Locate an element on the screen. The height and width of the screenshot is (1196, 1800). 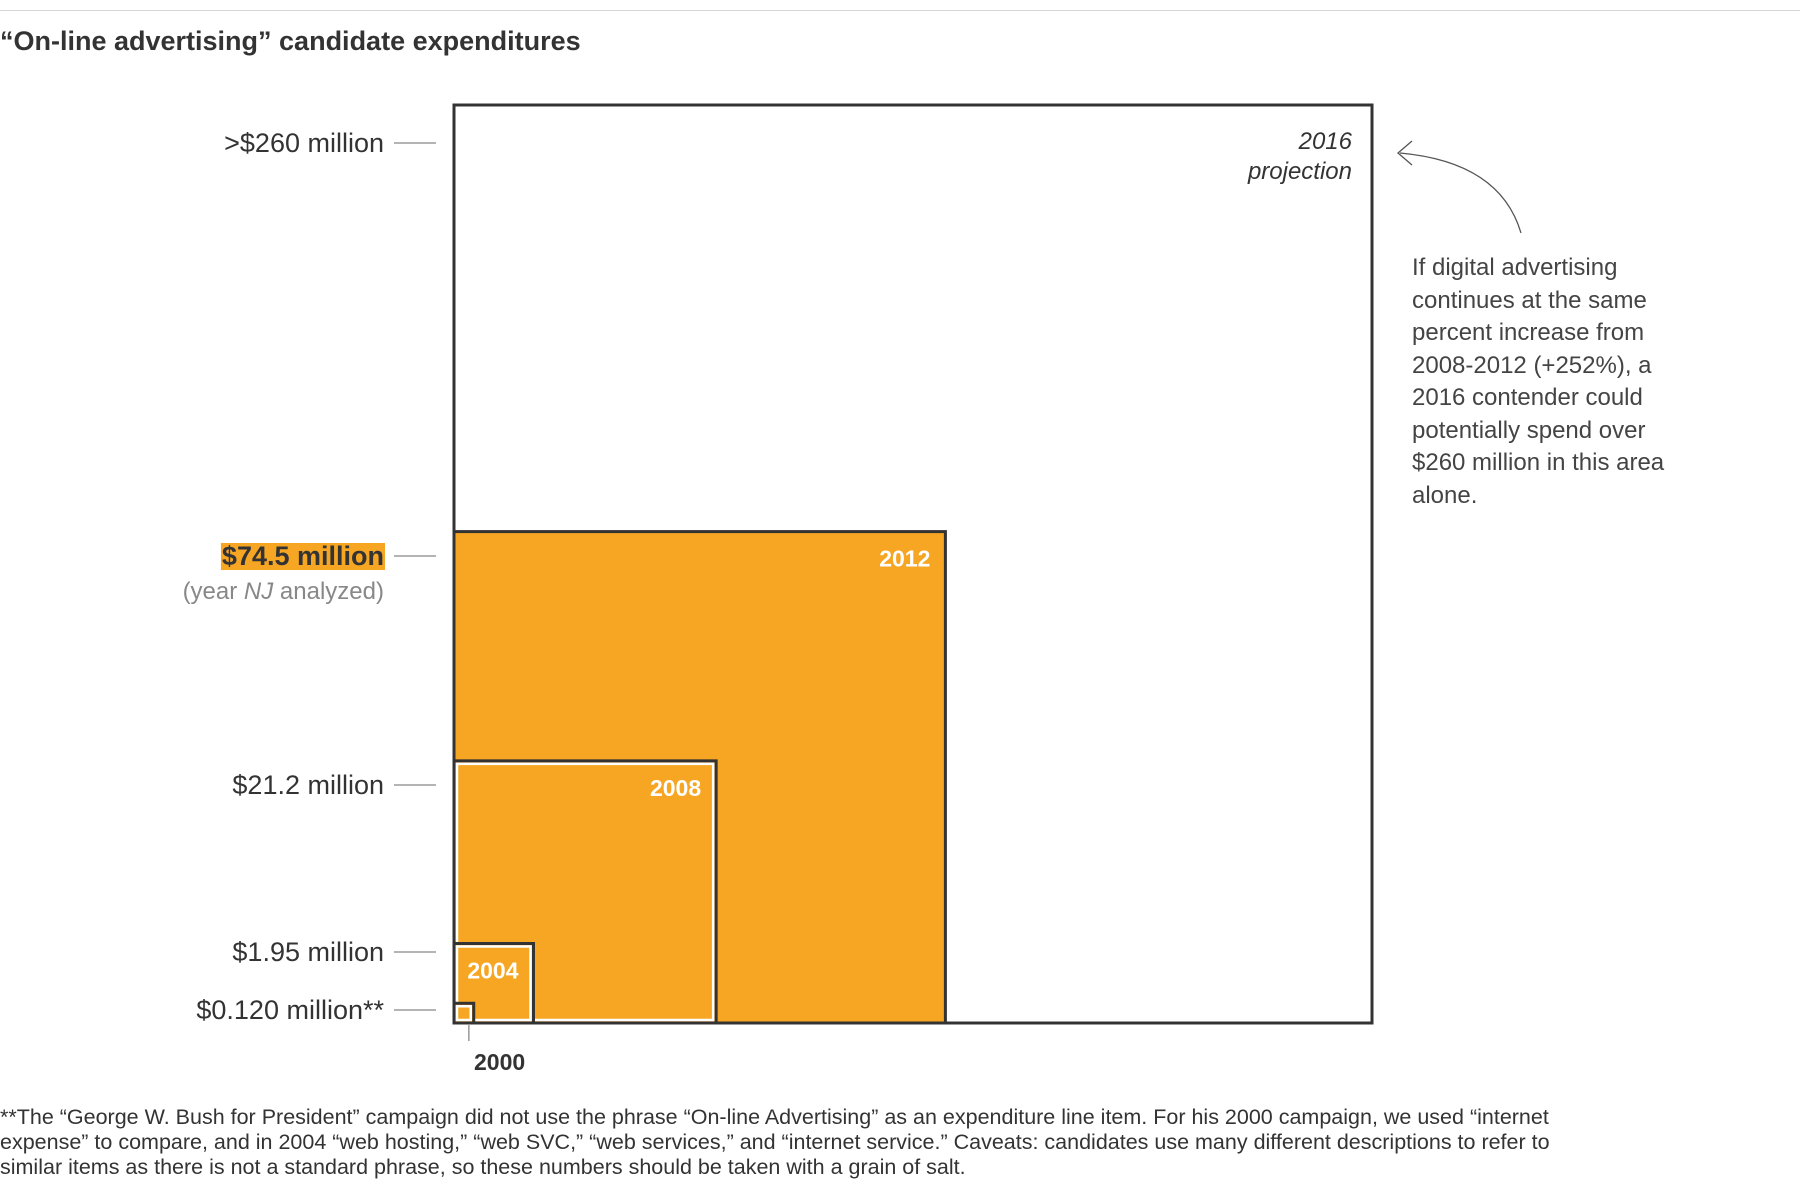
value-label-highlight-2012 is located at coordinates (302, 556).